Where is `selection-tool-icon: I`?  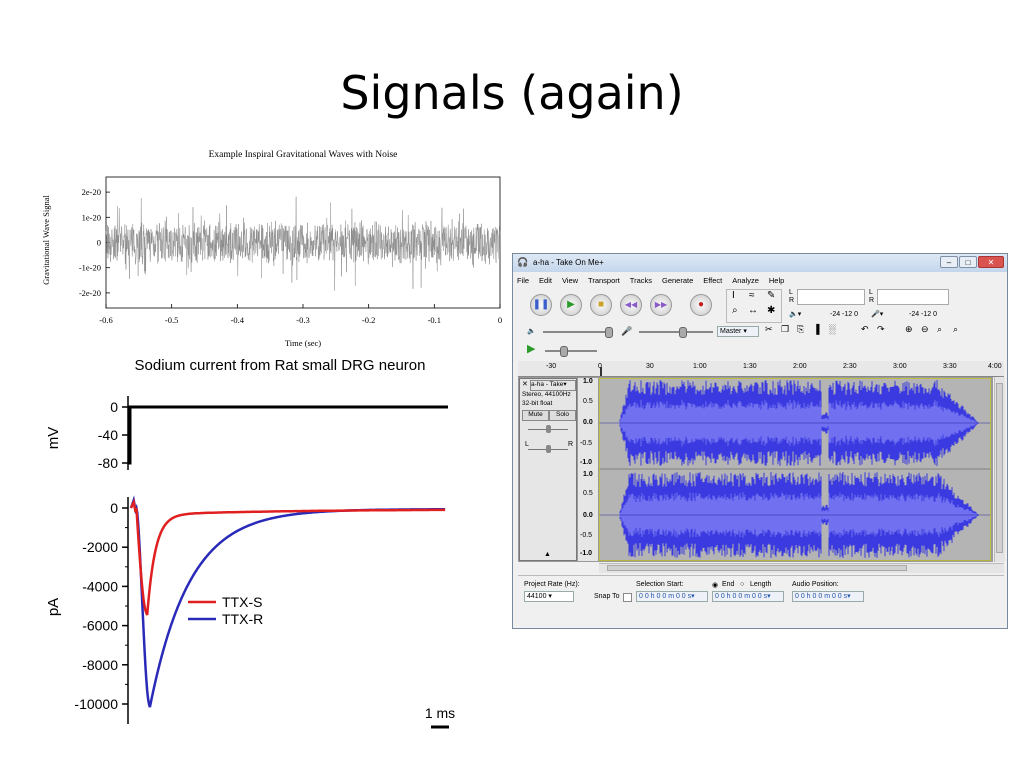 selection-tool-icon: I is located at coordinates (733, 295).